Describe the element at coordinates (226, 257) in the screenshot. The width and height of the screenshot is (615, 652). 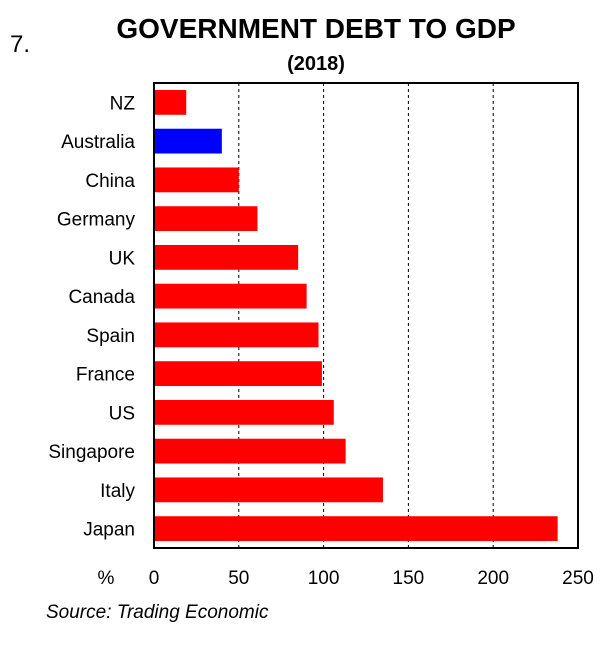
I see `bar-uk` at that location.